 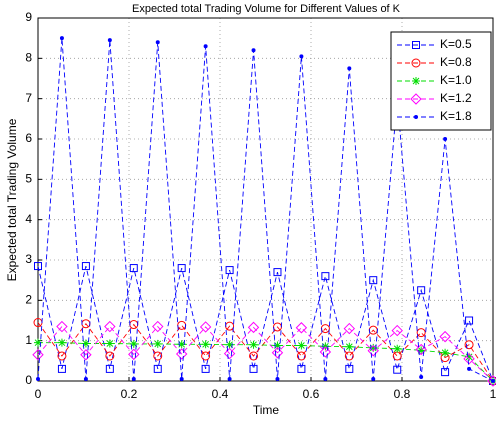 What do you see at coordinates (28, 300) in the screenshot?
I see `y-tick-label: 2` at bounding box center [28, 300].